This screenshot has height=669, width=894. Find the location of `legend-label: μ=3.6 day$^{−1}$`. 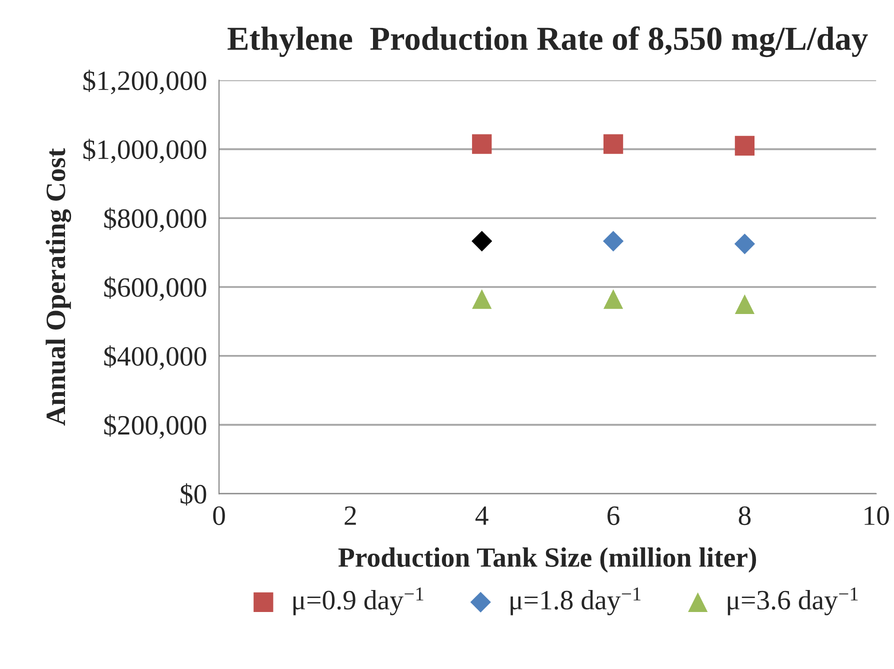

legend-label: μ=3.6 day$^{−1}$ is located at coordinates (793, 602).